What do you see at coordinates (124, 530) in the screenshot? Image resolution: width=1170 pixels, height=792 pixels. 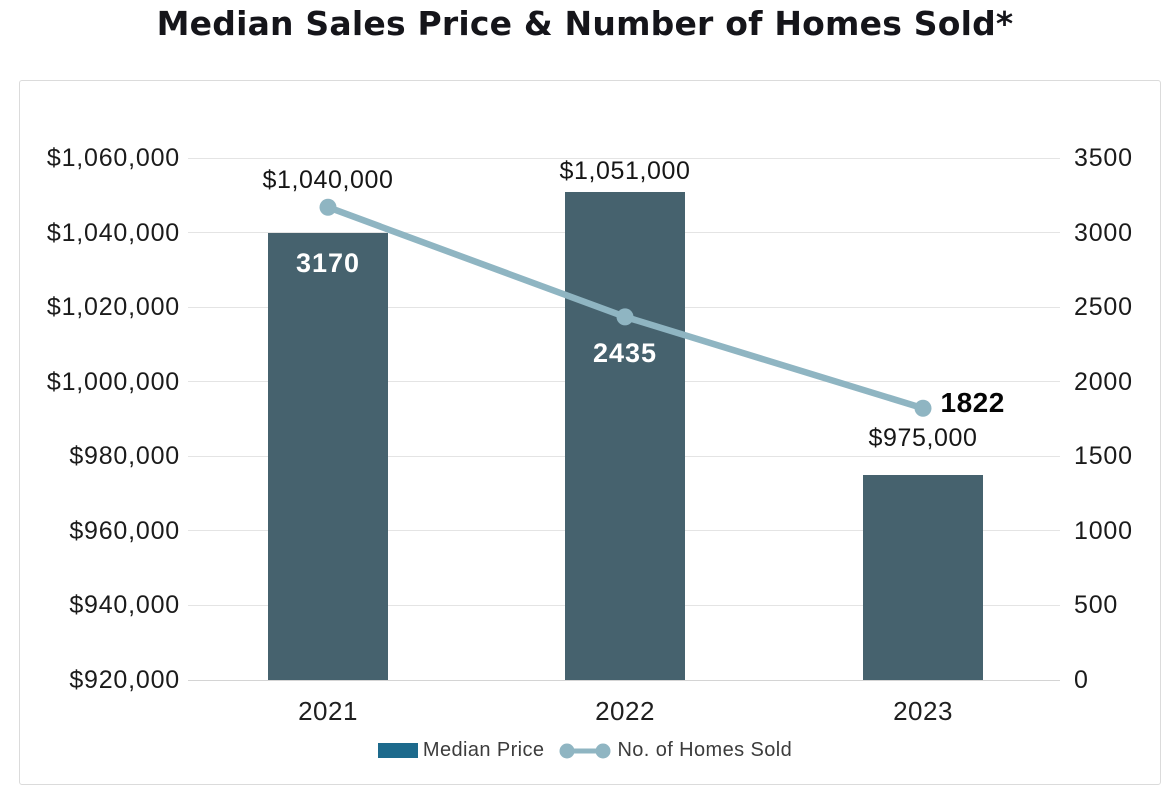 I see `left-axis-tick: $960,000` at bounding box center [124, 530].